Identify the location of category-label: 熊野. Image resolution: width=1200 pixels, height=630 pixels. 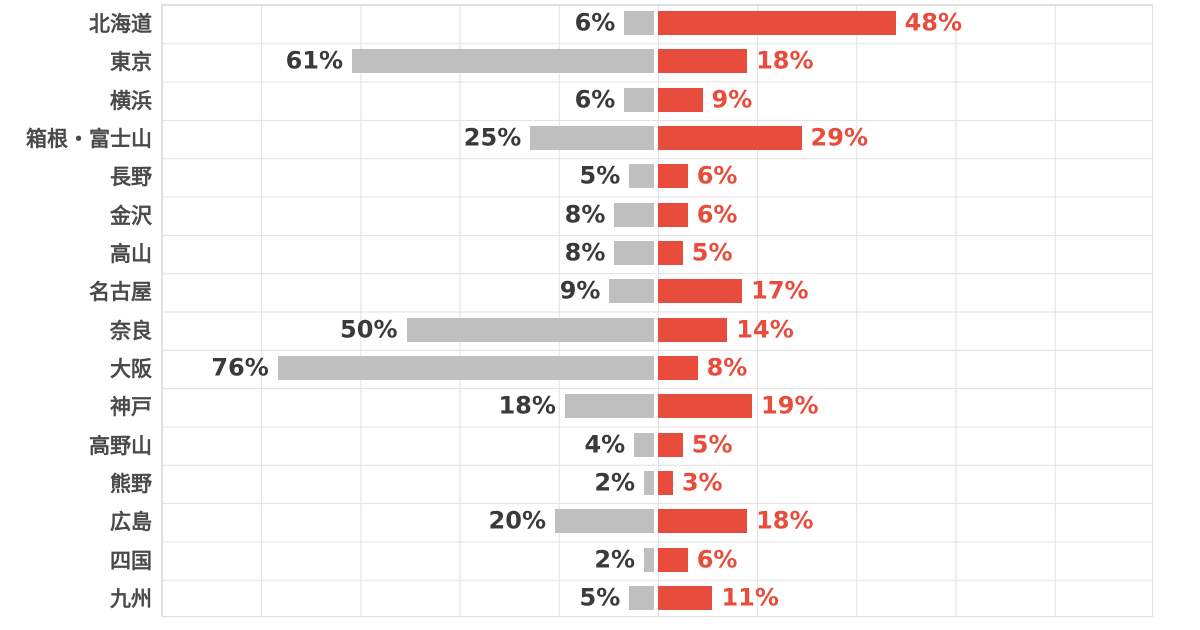
(131, 483).